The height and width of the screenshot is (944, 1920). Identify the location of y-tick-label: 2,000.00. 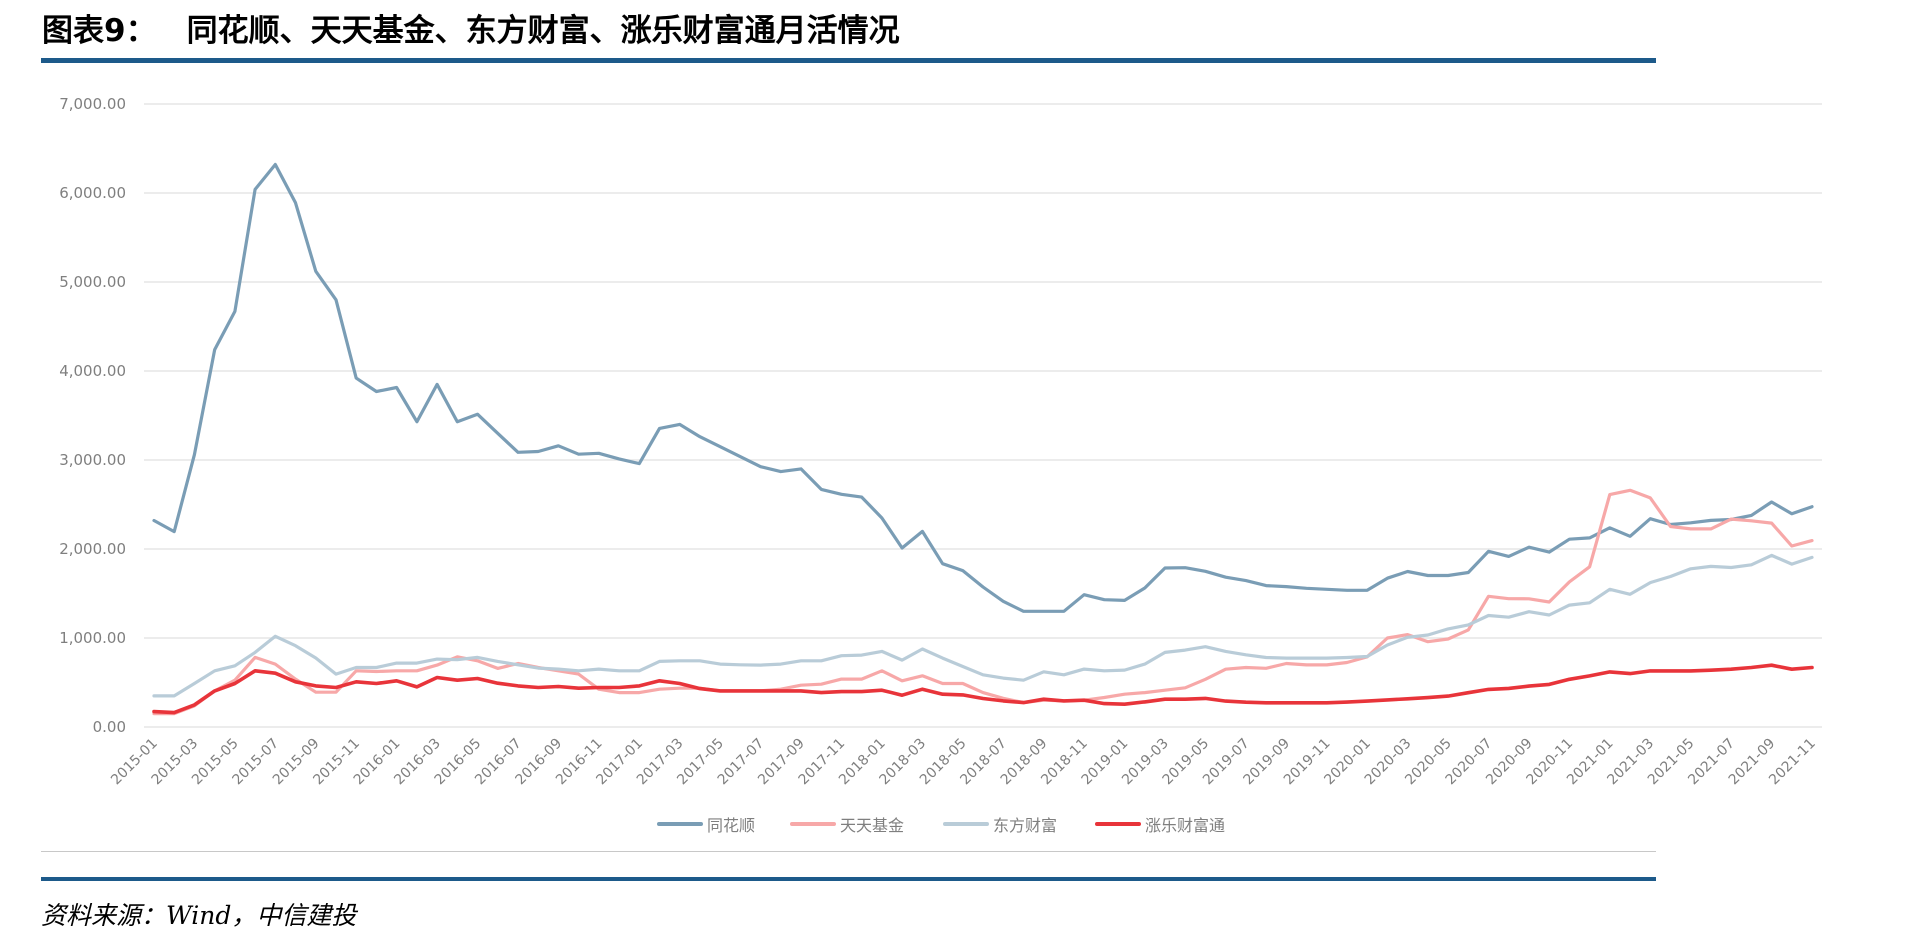
(92, 549).